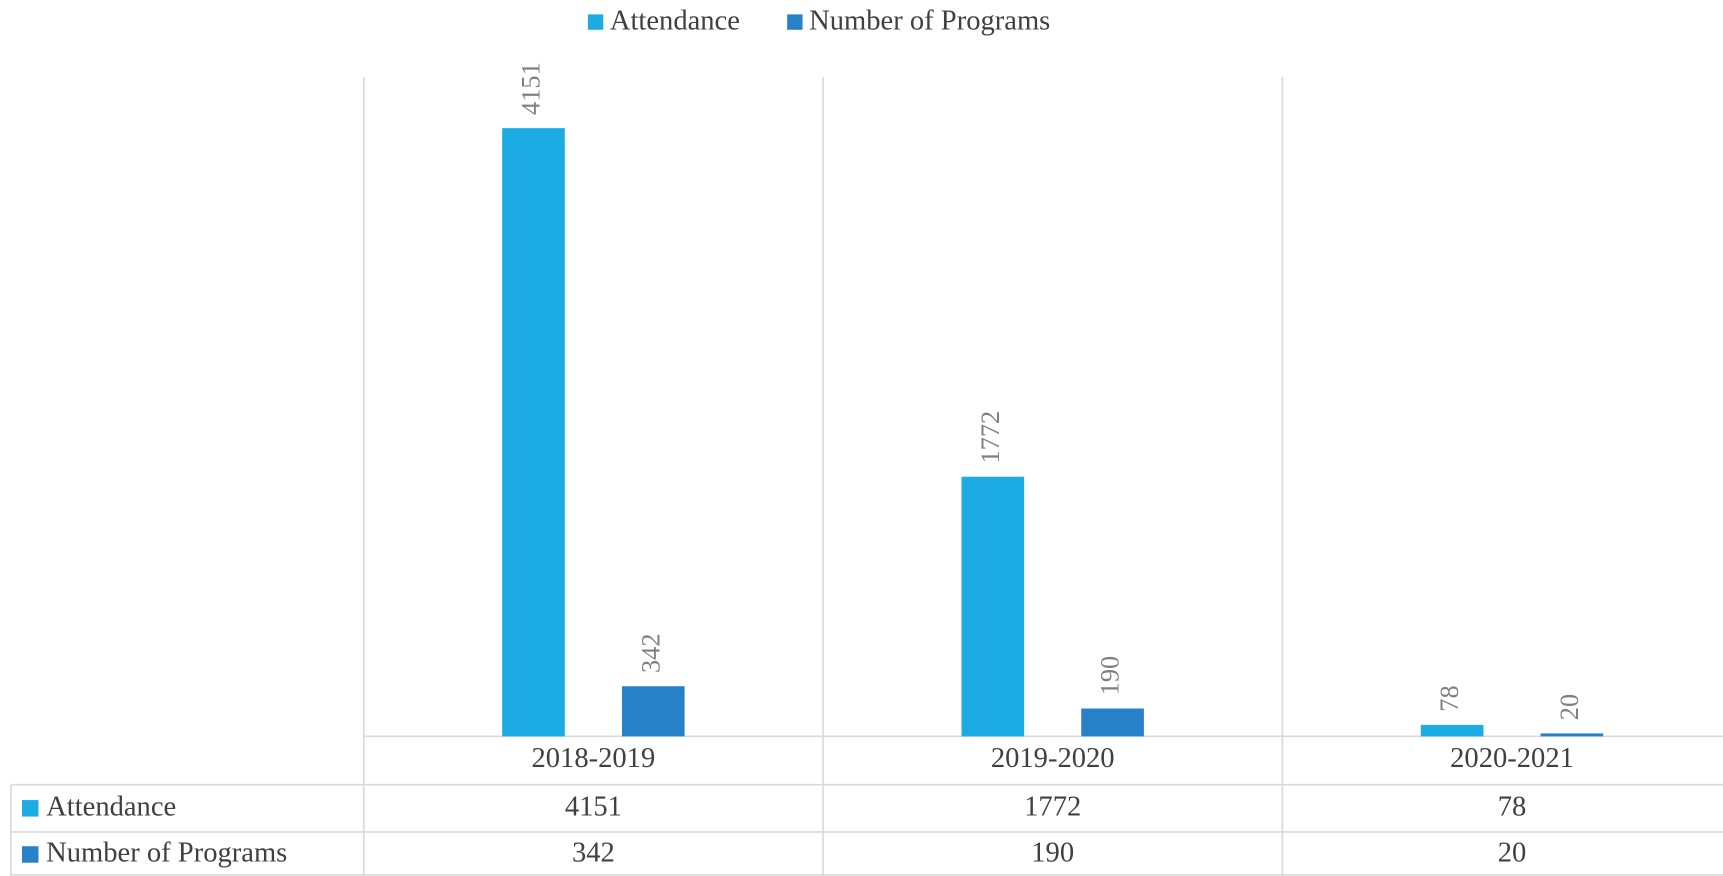  Describe the element at coordinates (1052, 806) in the screenshot. I see `table-cell: 1772` at that location.